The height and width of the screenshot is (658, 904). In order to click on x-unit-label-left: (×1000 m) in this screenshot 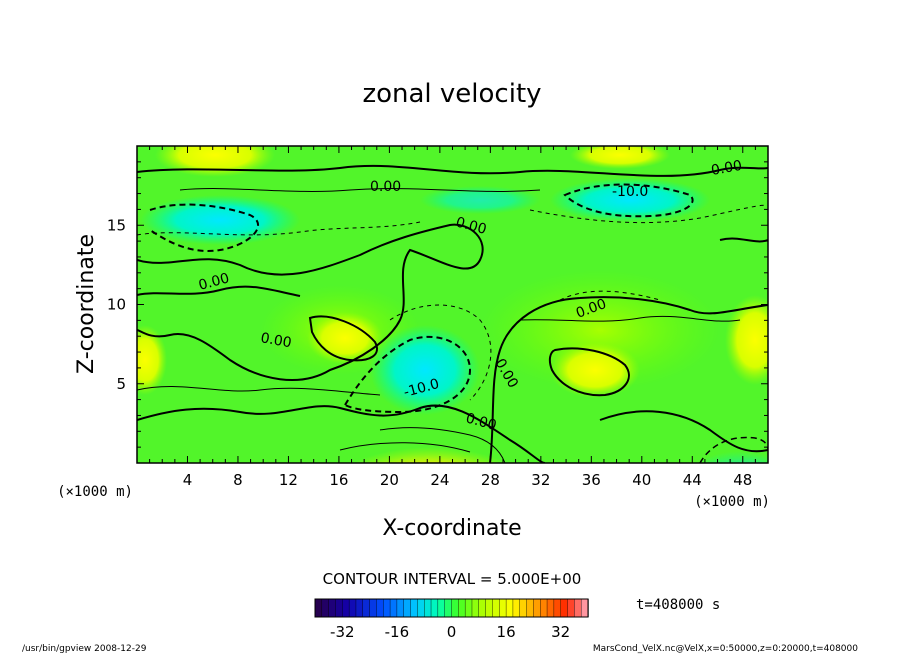, I will do `click(95, 492)`.